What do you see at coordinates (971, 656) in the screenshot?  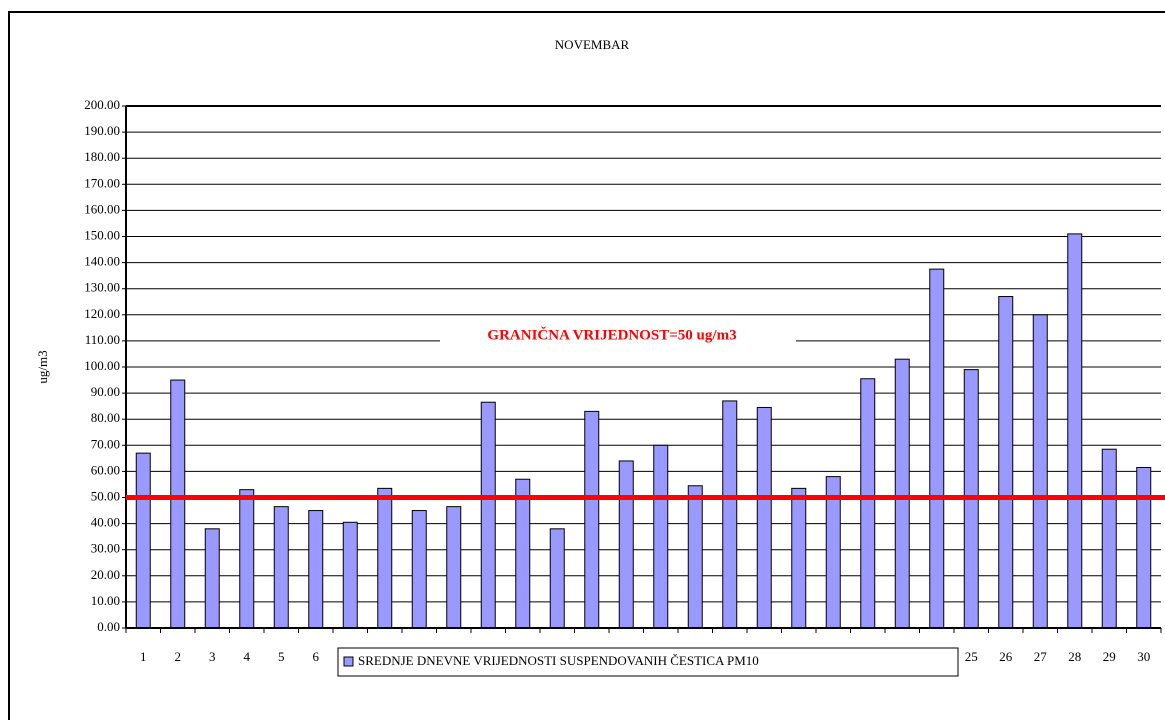 I see `x-tick-label: 25` at bounding box center [971, 656].